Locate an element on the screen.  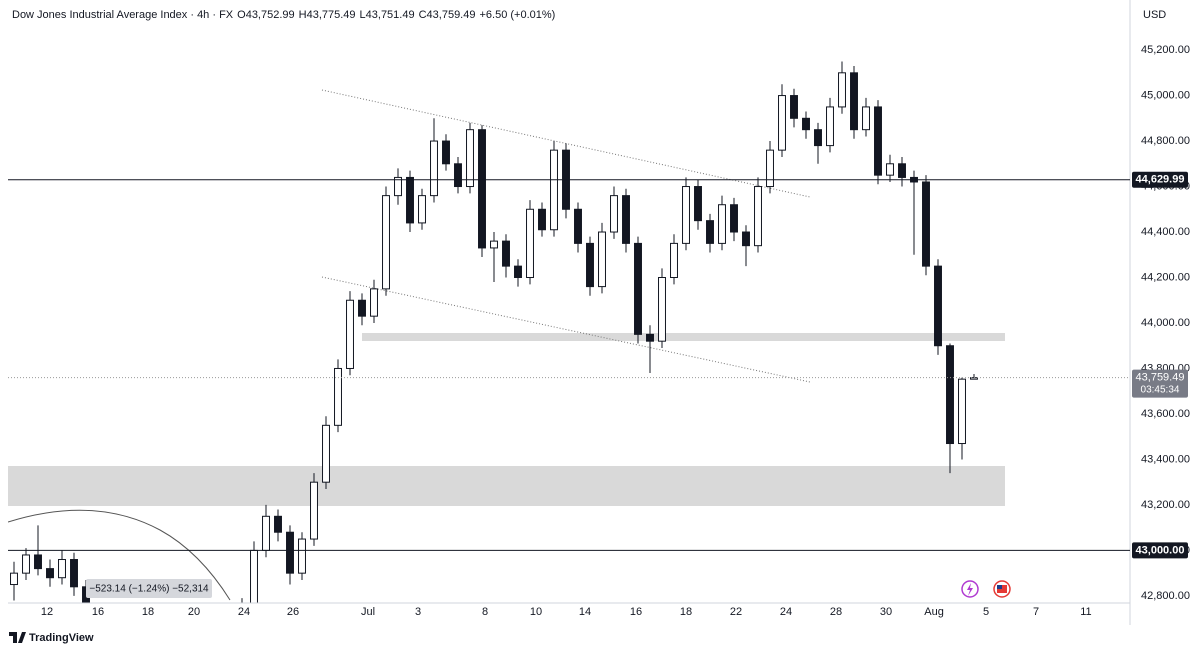
trend-line-lower is located at coordinates (566, 329).